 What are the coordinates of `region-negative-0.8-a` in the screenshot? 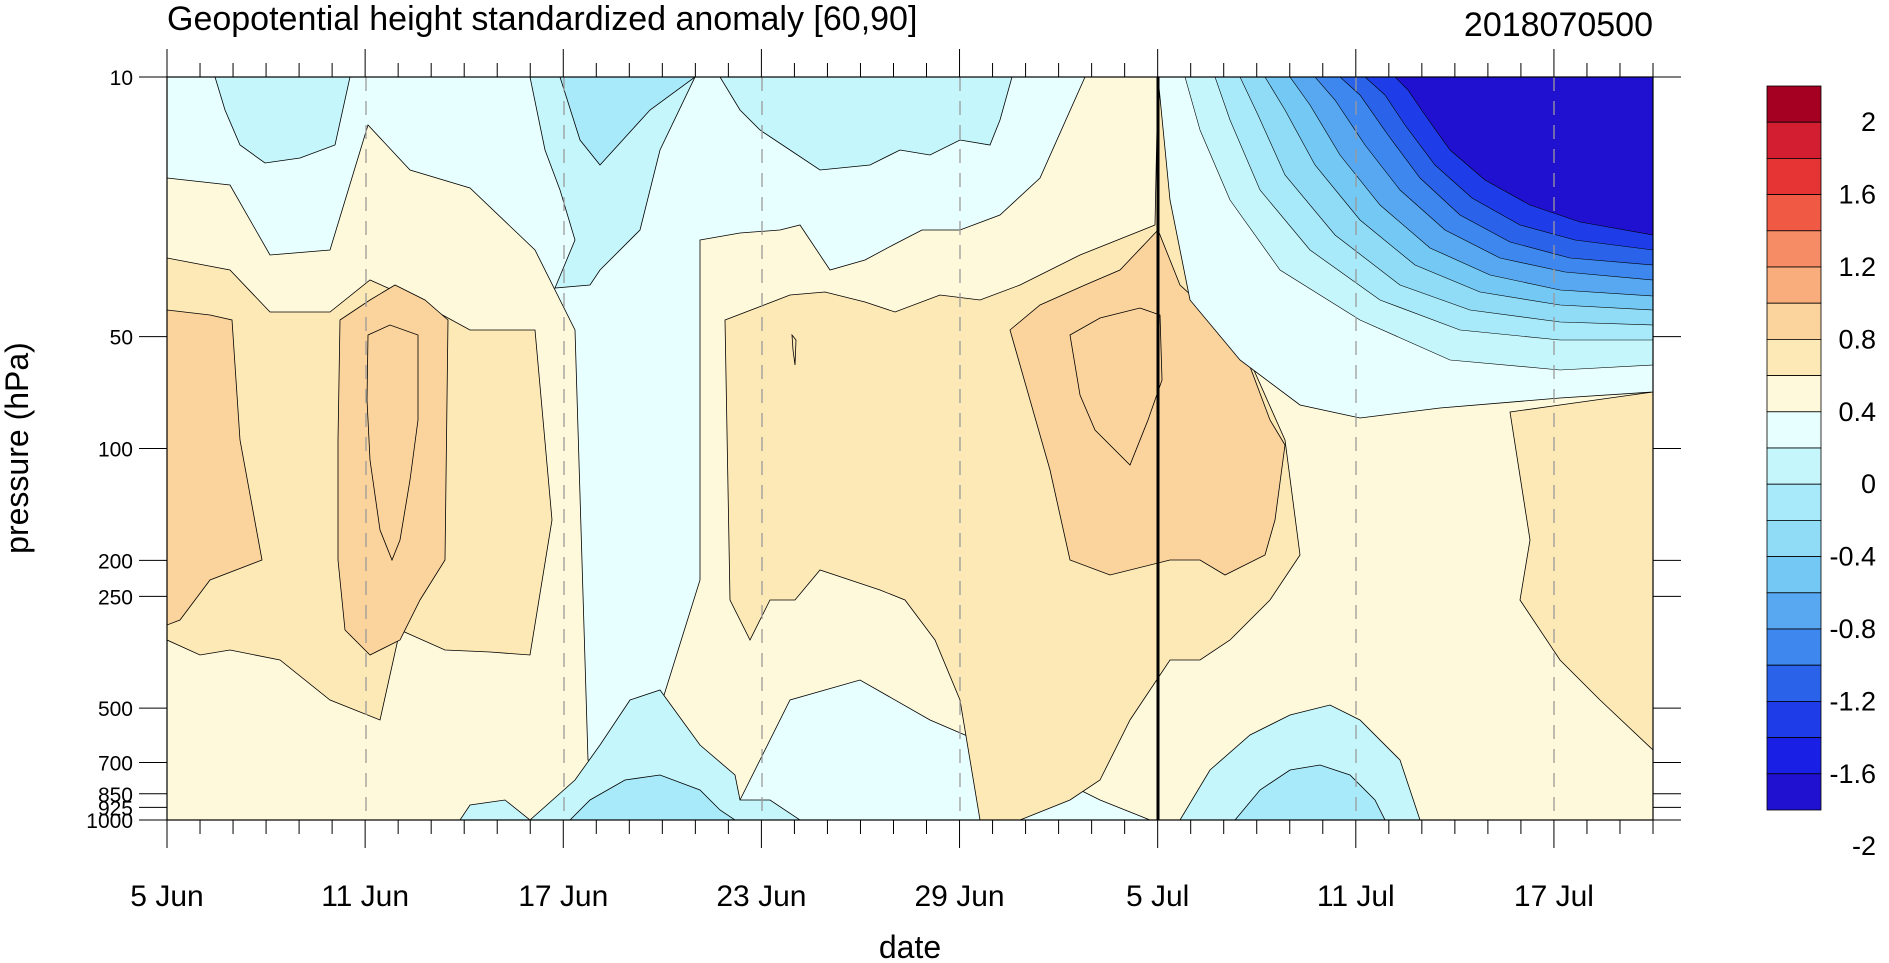 It's located at (627, 121).